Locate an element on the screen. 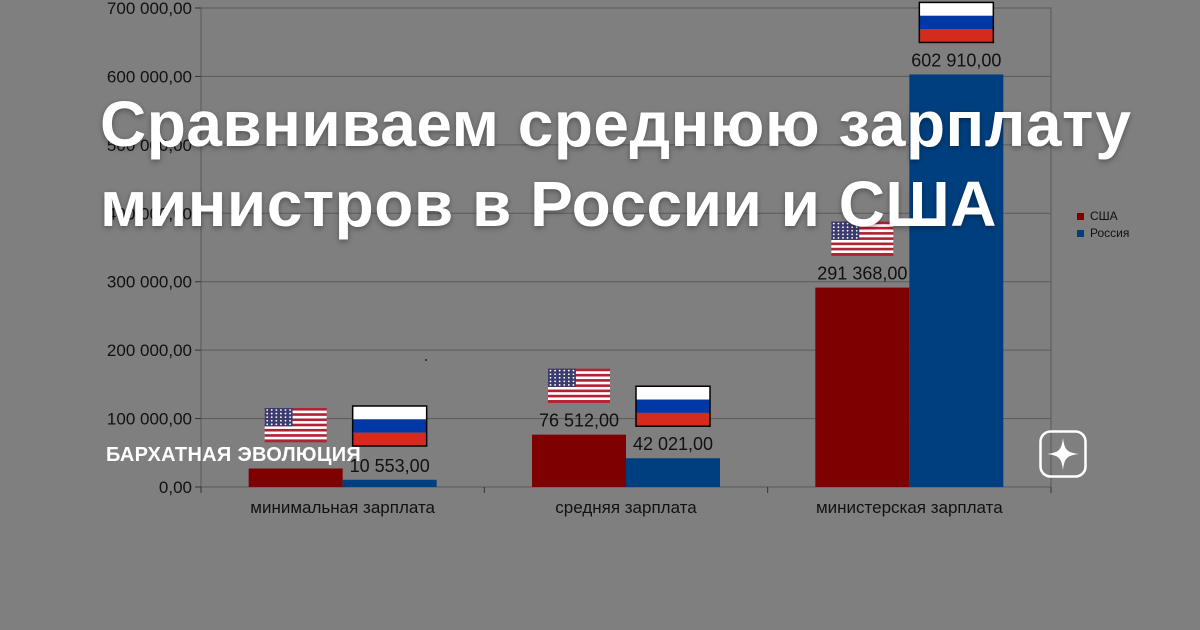 This screenshot has height=630, width=1200. sparkle-star-icon is located at coordinates (1063, 454).